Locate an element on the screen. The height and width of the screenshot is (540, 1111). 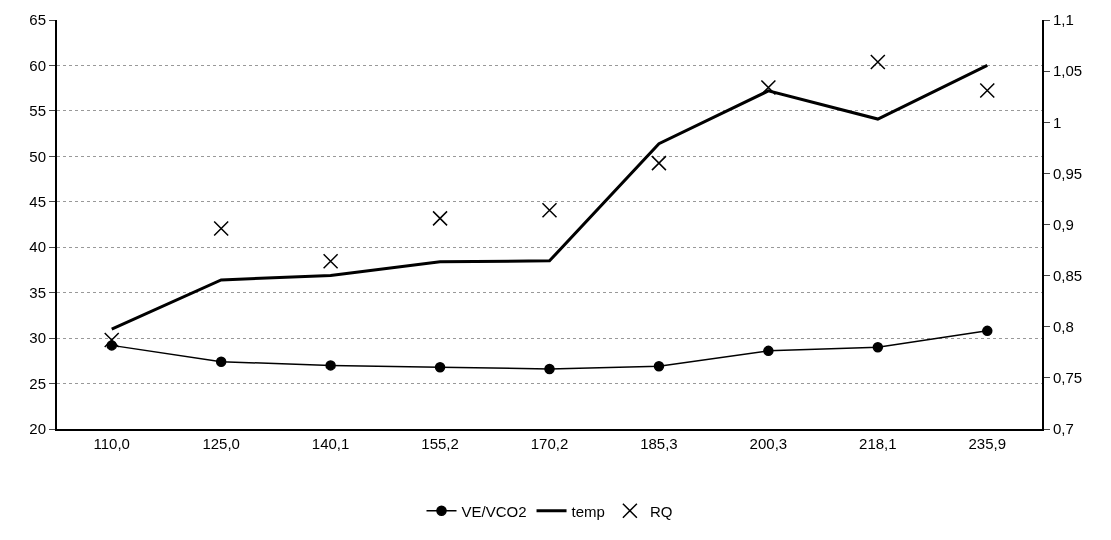
legend-label: RQ is located at coordinates (661, 511).